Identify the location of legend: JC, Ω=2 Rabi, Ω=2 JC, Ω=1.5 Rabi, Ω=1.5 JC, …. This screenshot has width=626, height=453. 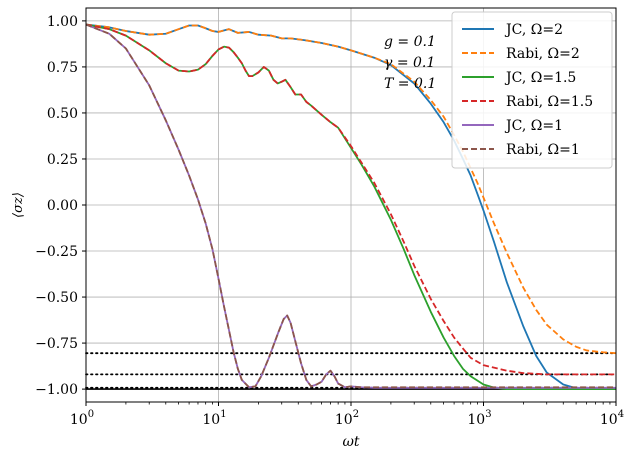
(532, 90).